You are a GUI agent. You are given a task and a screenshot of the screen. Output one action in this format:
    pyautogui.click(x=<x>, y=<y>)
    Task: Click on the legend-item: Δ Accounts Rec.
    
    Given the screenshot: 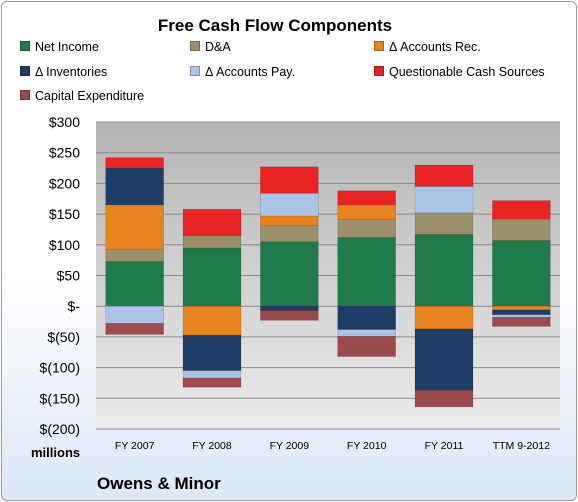 What is the action you would take?
    pyautogui.click(x=427, y=47)
    